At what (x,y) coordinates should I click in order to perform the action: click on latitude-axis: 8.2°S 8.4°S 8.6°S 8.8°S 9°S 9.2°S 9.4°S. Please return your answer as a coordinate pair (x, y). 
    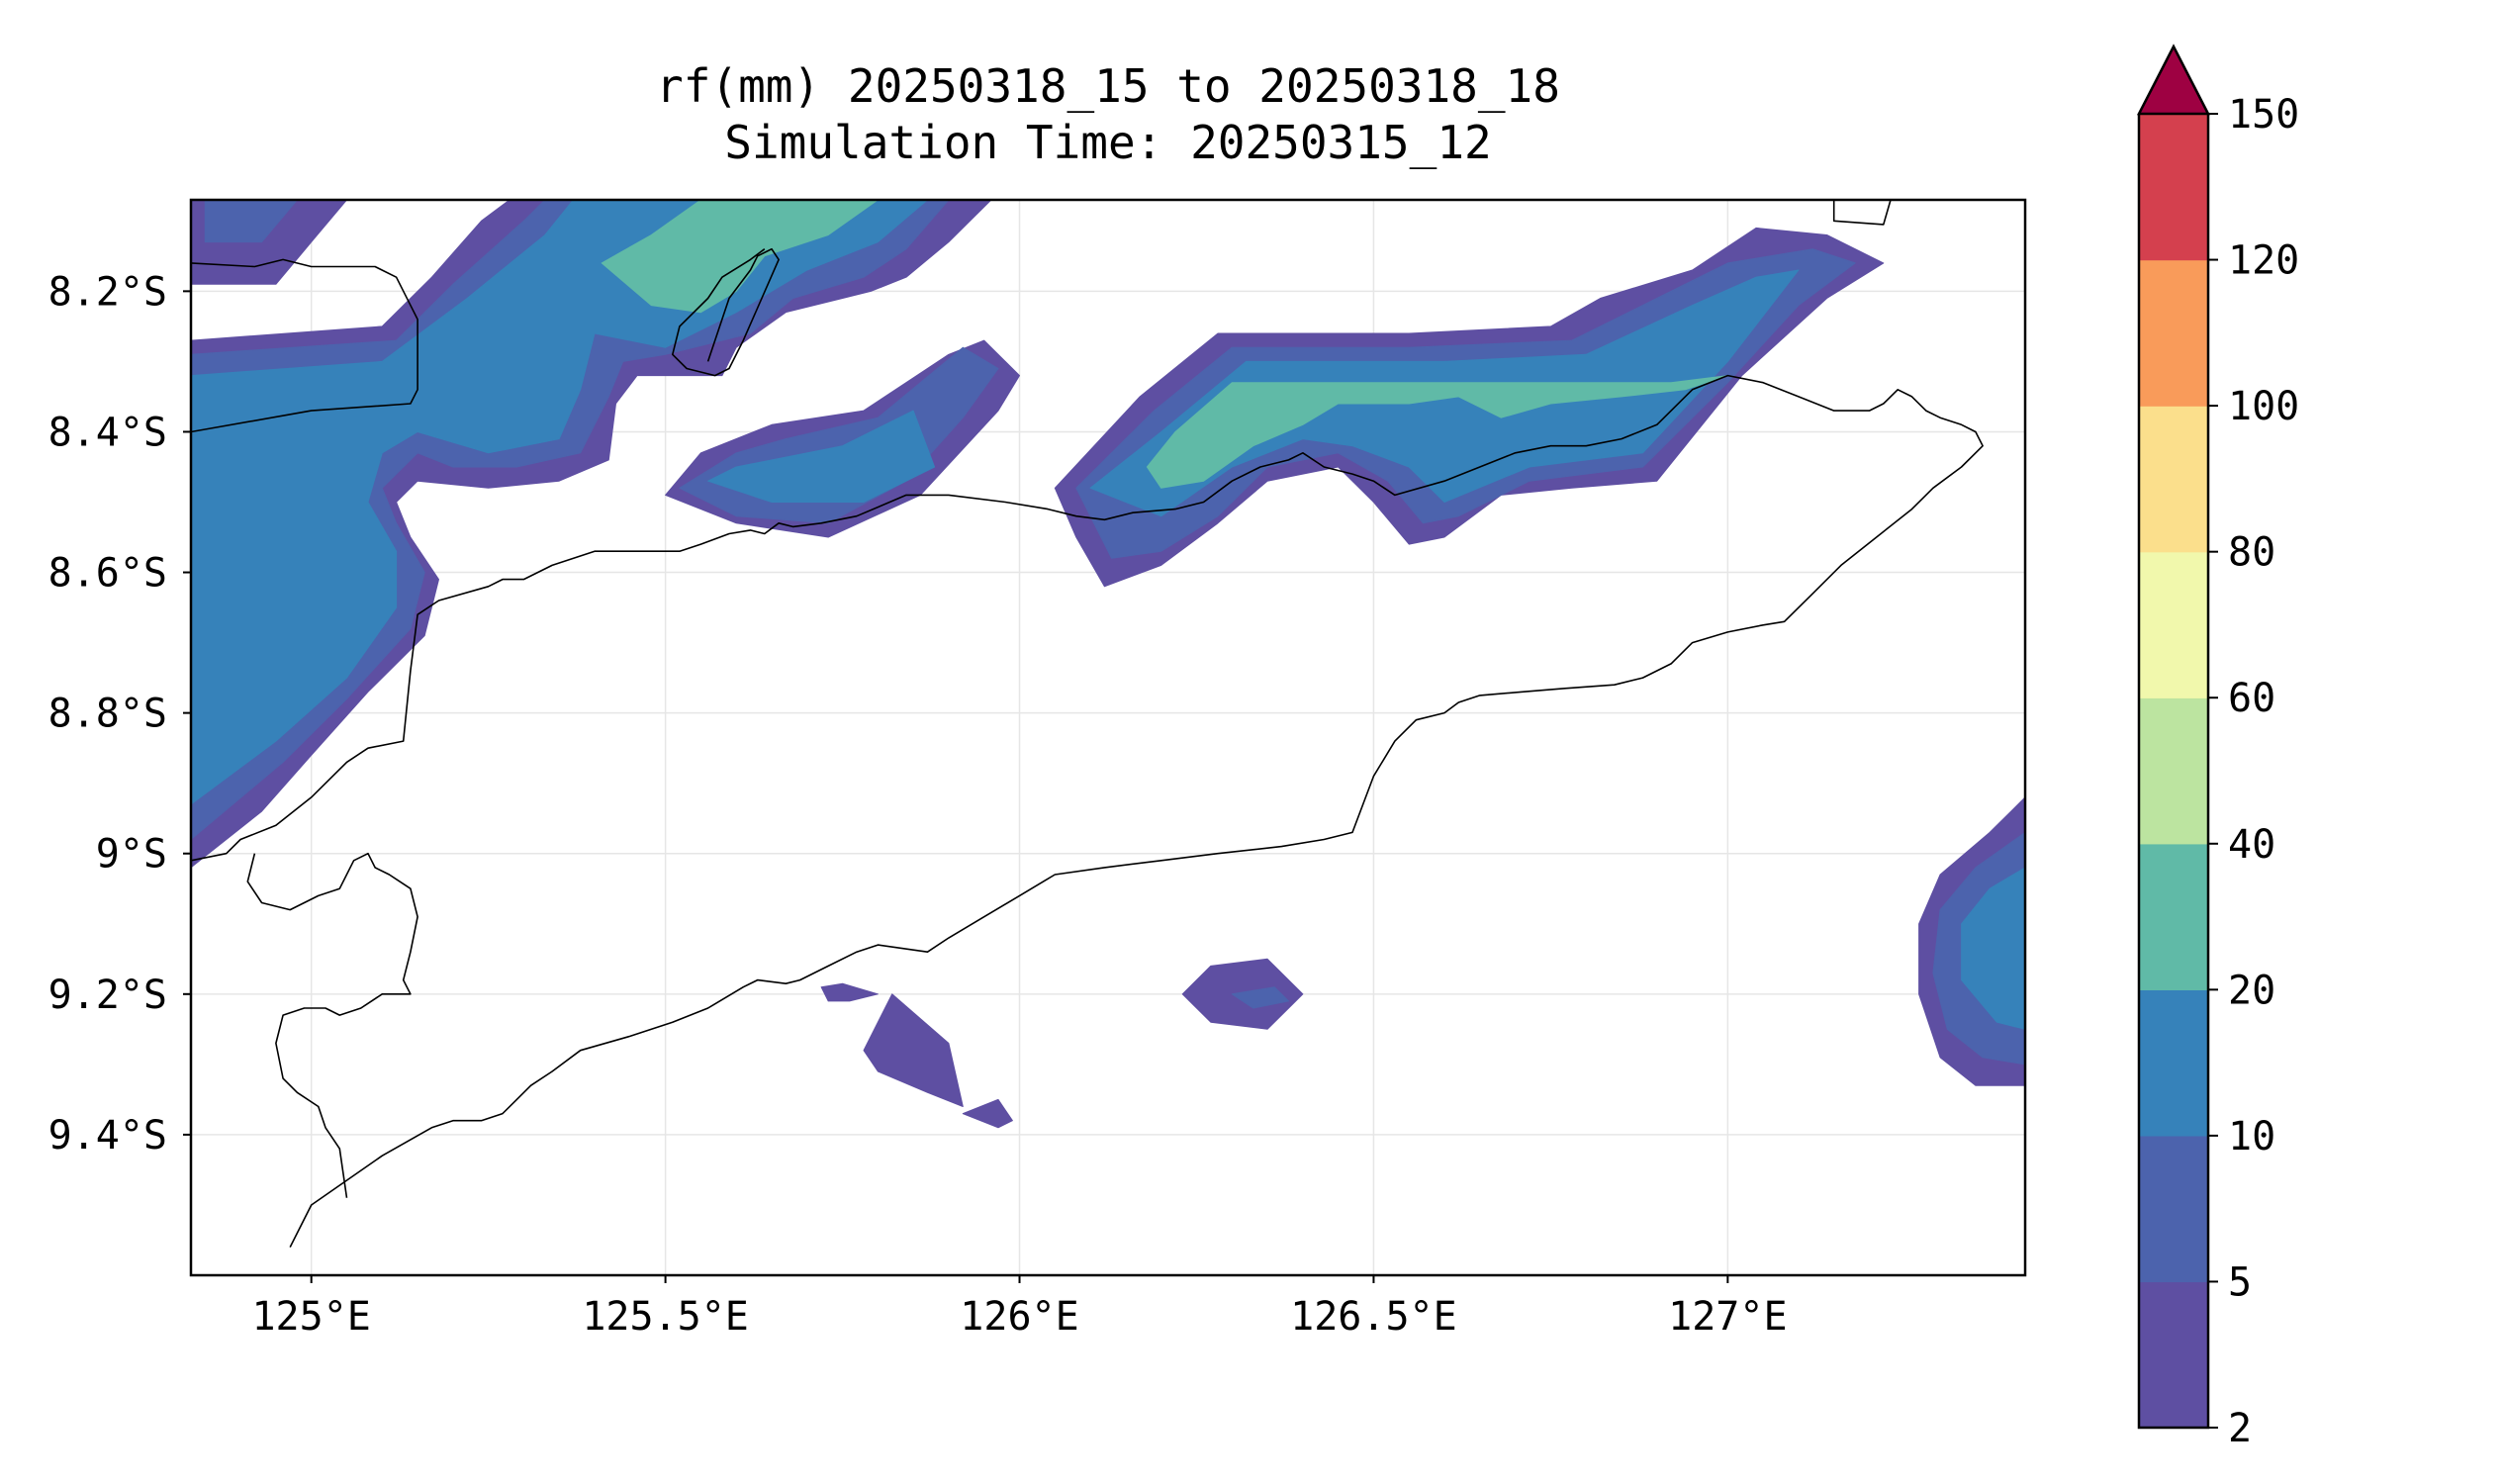
    Looking at the image, I should click on (119, 714).